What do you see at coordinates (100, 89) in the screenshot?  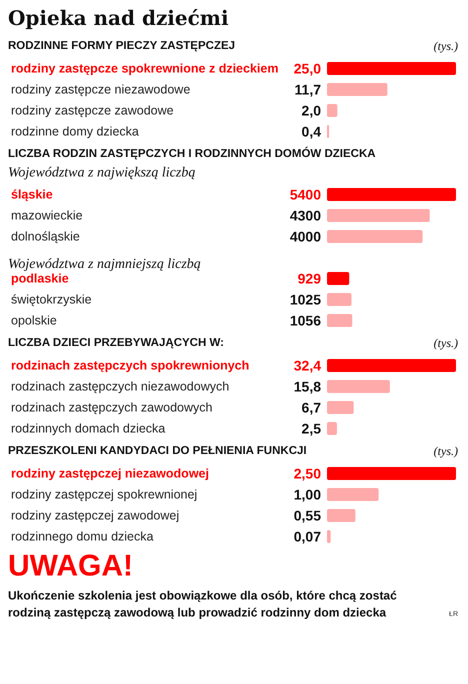 I see `y-tick-label: rodziny zastępcze niezawodowe` at bounding box center [100, 89].